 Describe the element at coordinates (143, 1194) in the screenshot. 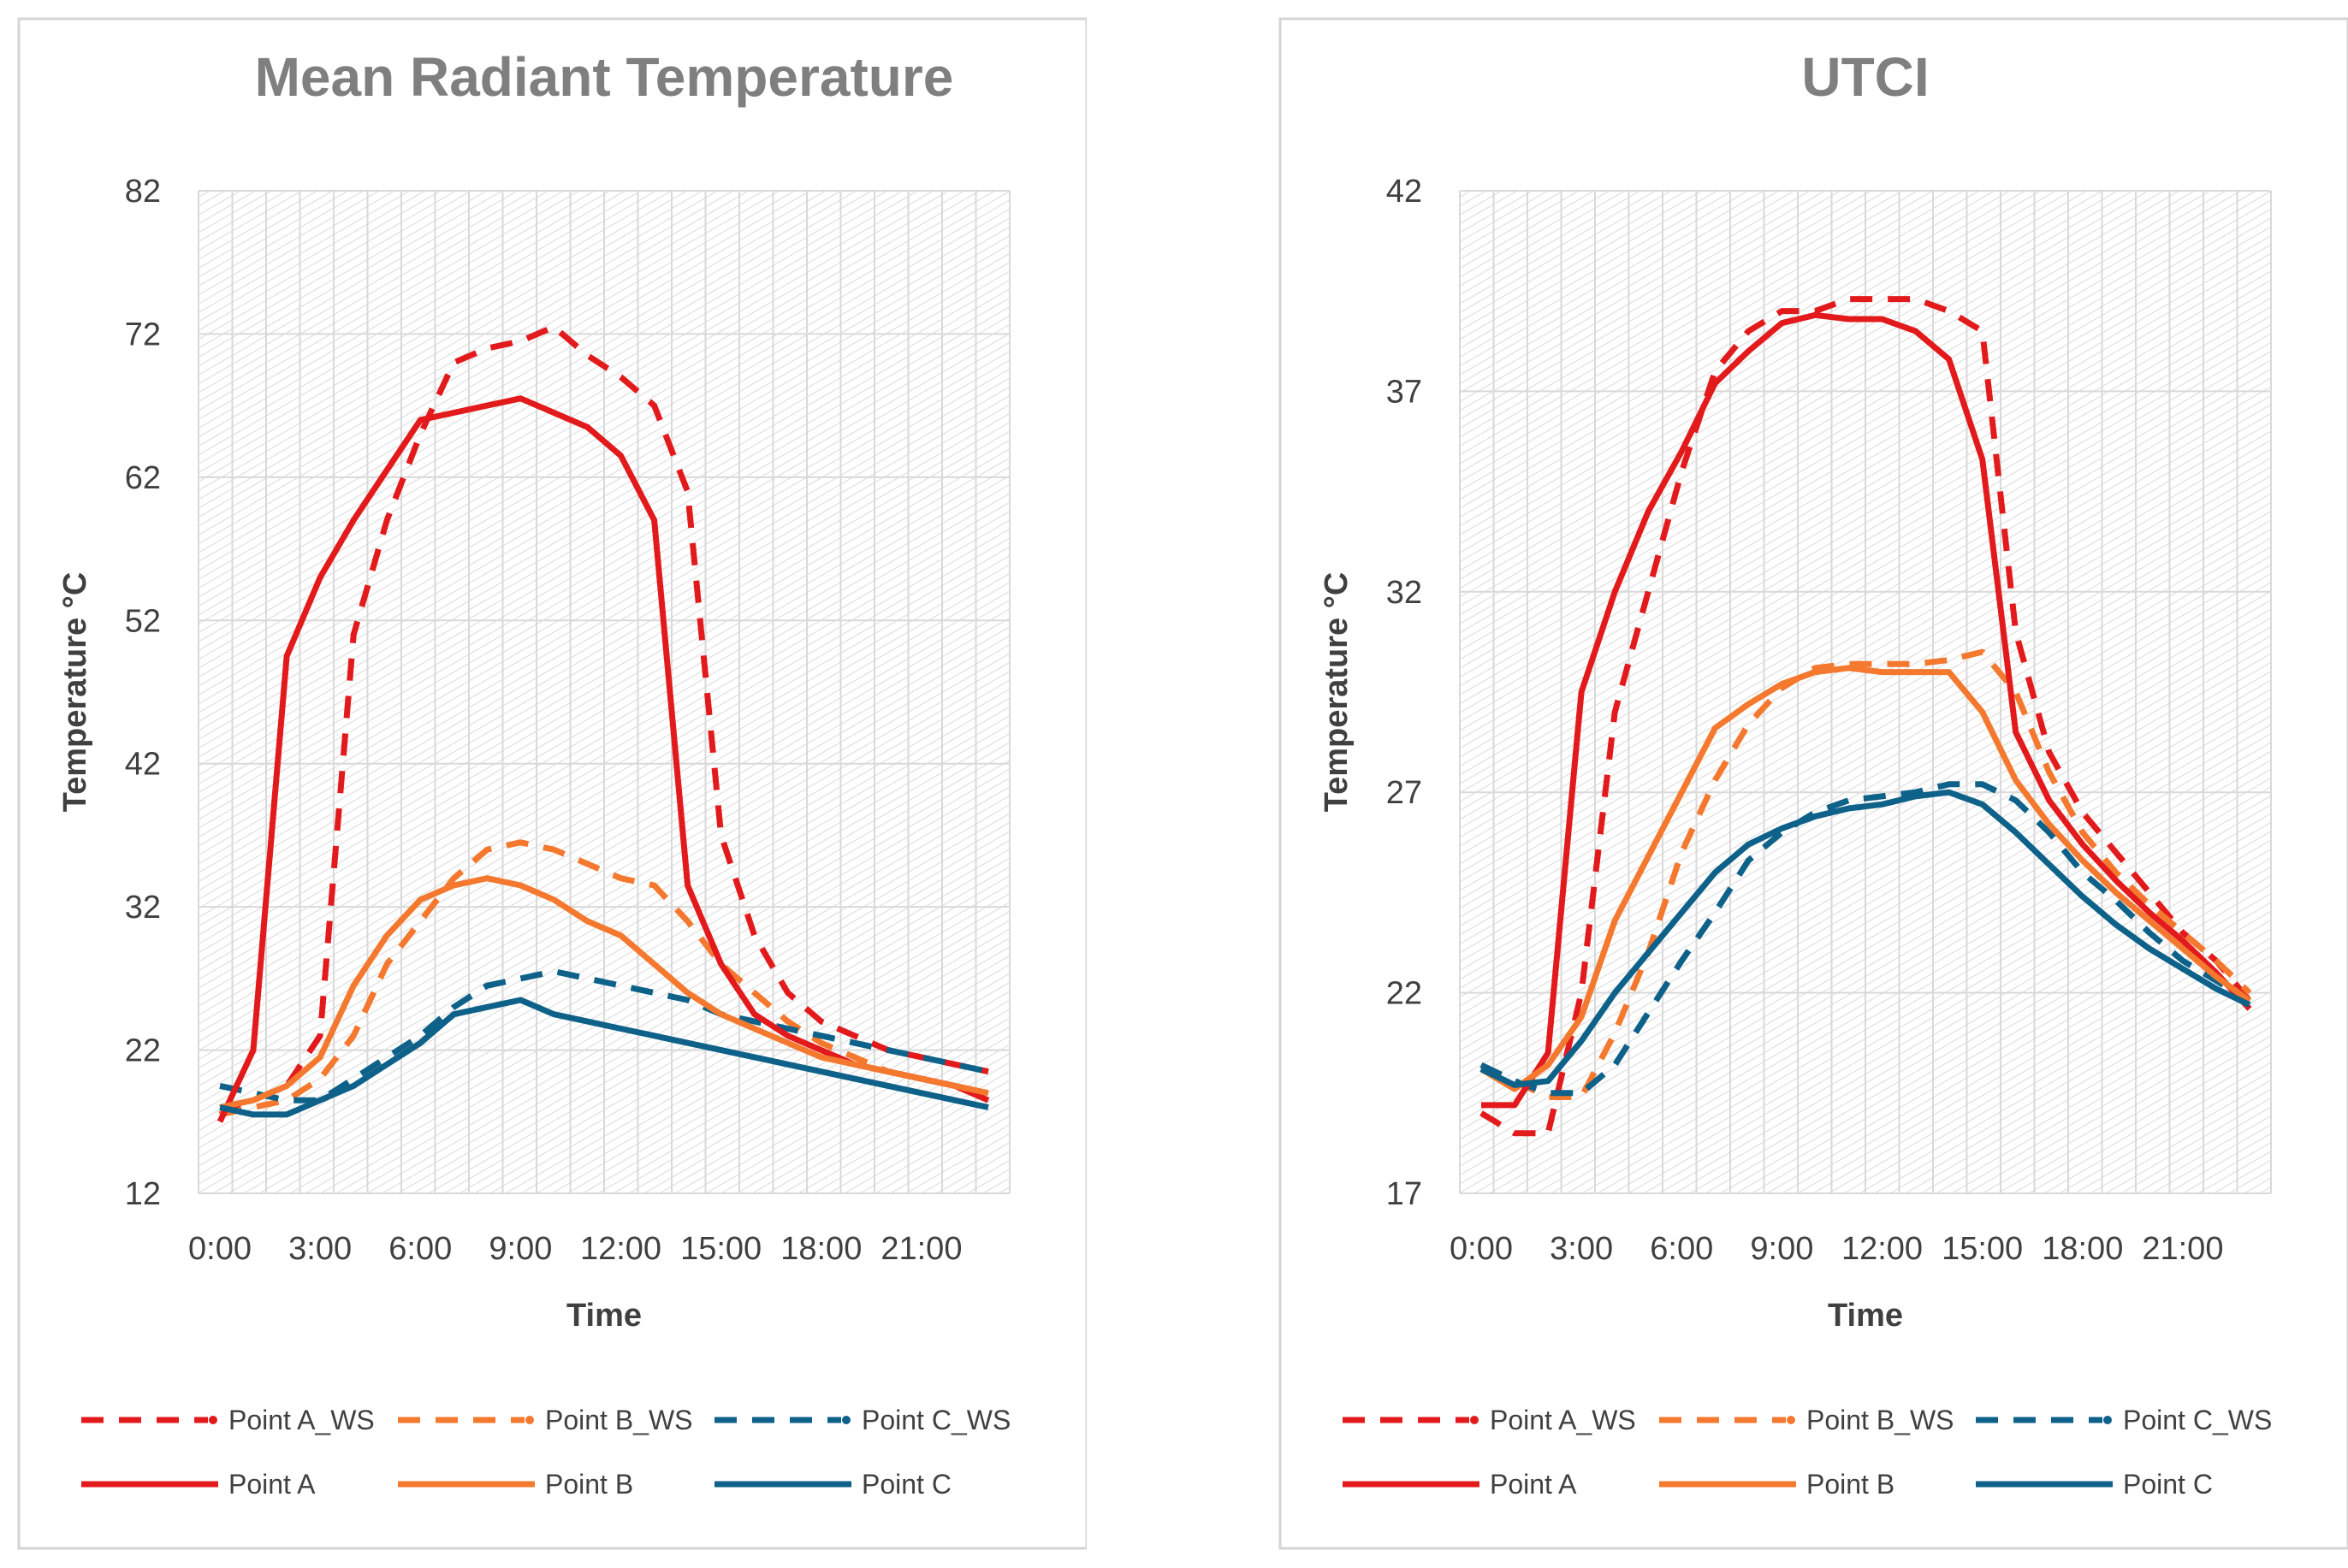

I see `y-tick-label: 12` at that location.